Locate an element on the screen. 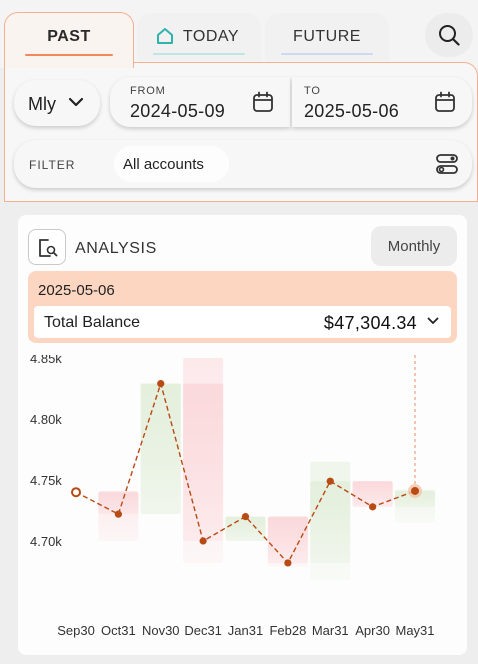 Image resolution: width=478 pixels, height=664 pixels. to-date-field: TO 2025-05-06 is located at coordinates (382, 102).